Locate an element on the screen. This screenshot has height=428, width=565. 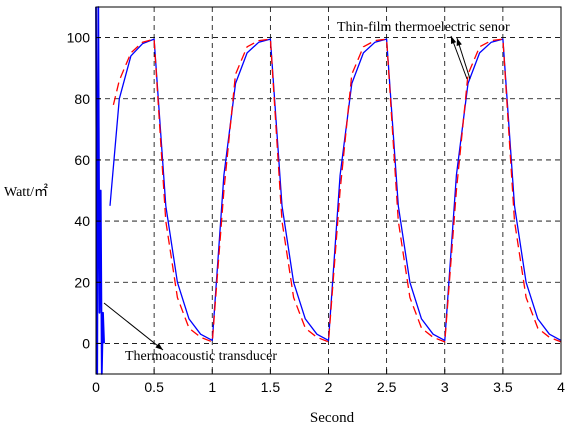
x-tick-label: 3 is located at coordinates (445, 387).